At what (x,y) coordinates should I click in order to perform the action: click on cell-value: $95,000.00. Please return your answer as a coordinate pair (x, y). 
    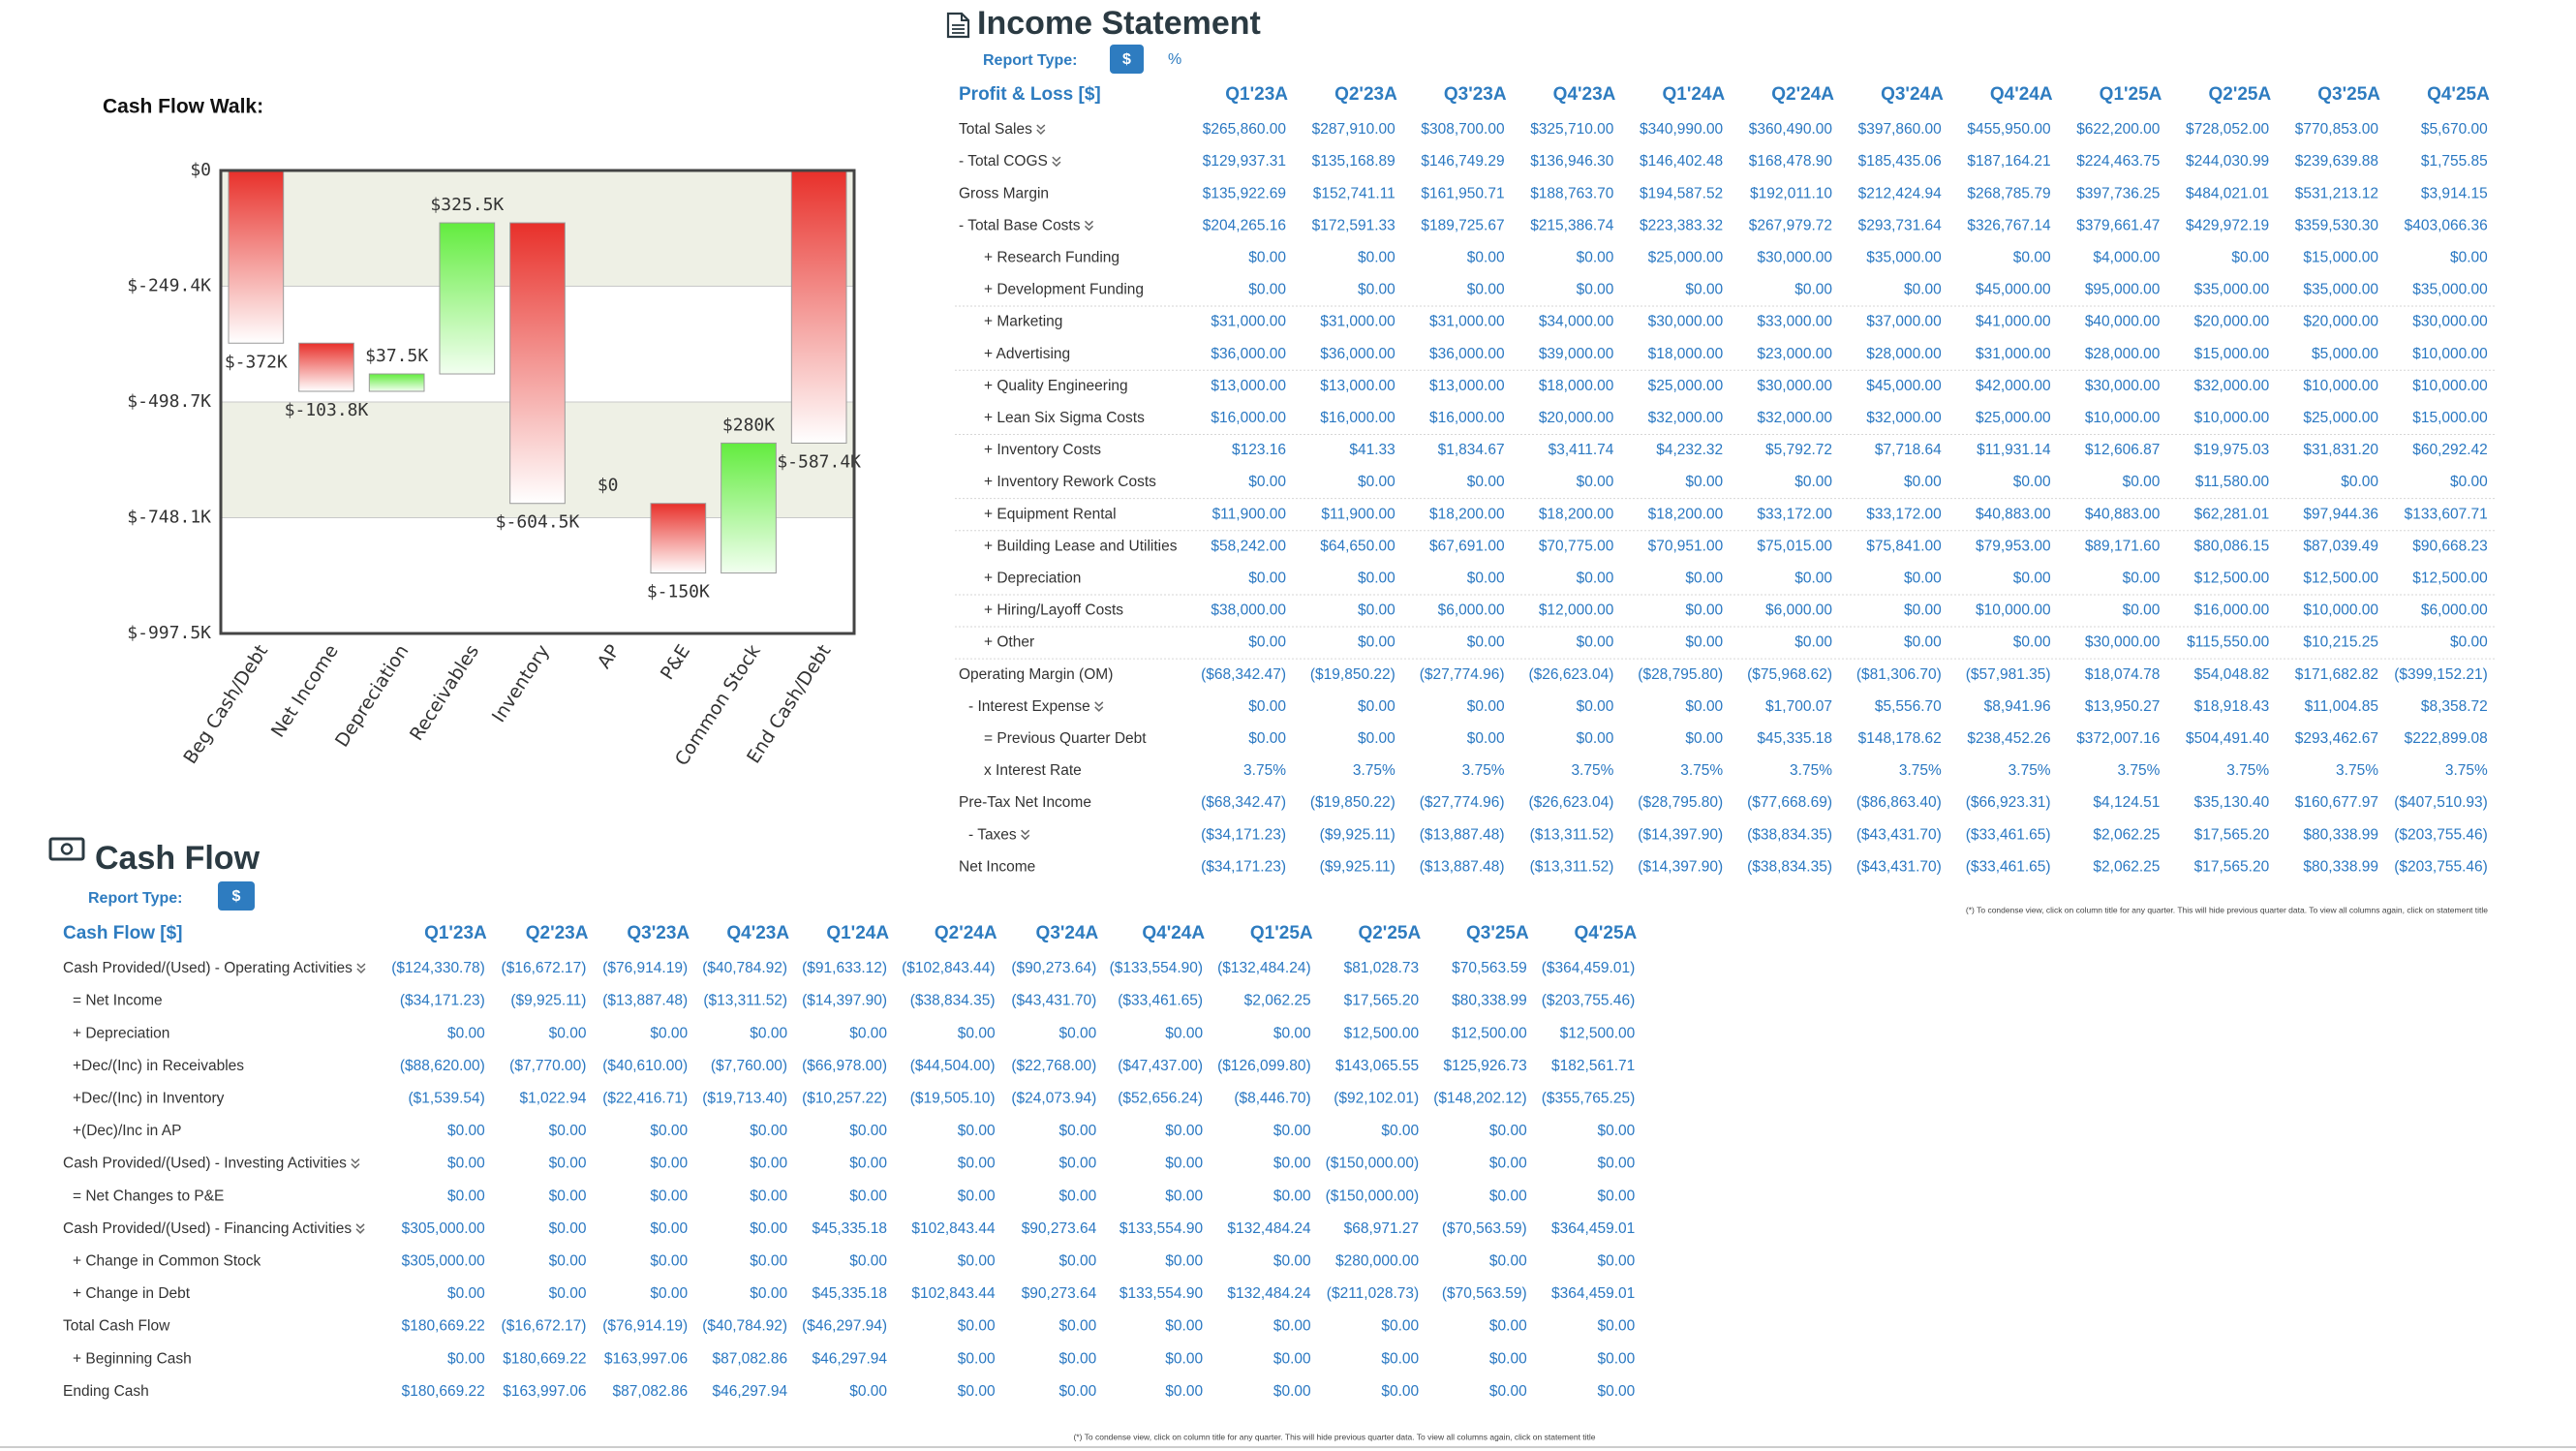
    Looking at the image, I should click on (2123, 290).